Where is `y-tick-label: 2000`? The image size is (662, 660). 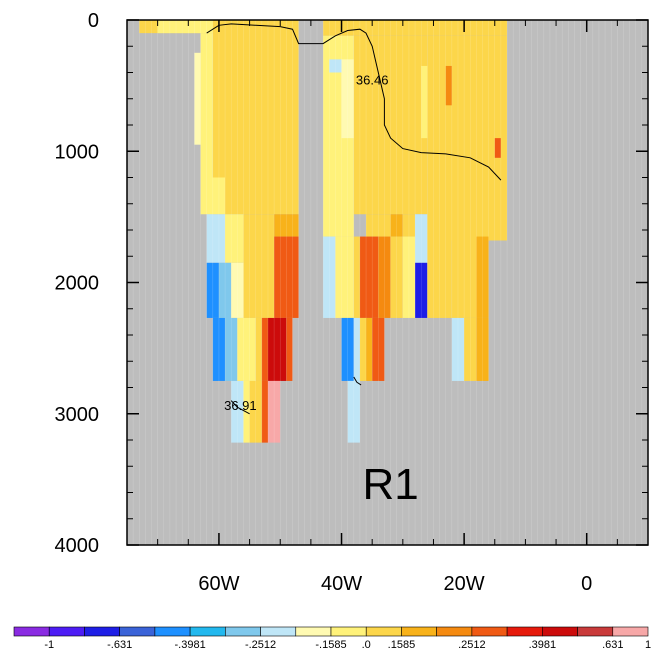 y-tick-label: 2000 is located at coordinates (77, 284).